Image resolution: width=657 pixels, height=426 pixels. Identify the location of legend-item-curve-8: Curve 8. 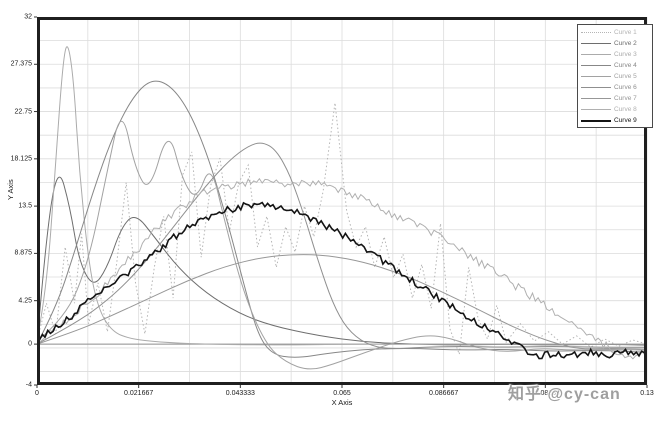
(615, 109).